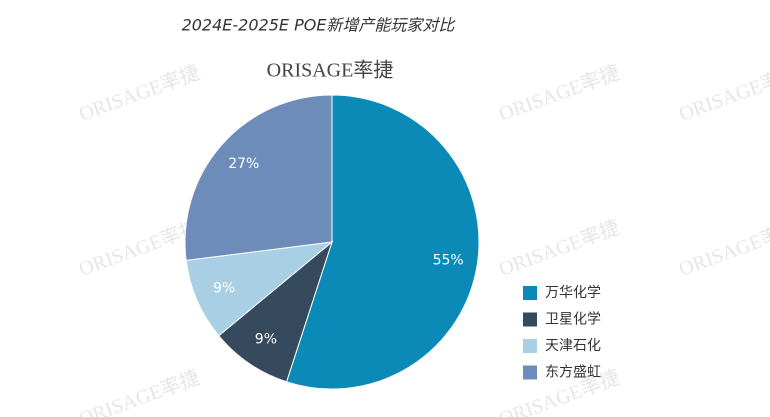 This screenshot has width=770, height=417. Describe the element at coordinates (573, 346) in the screenshot. I see `legend-label: 天津石化` at that location.